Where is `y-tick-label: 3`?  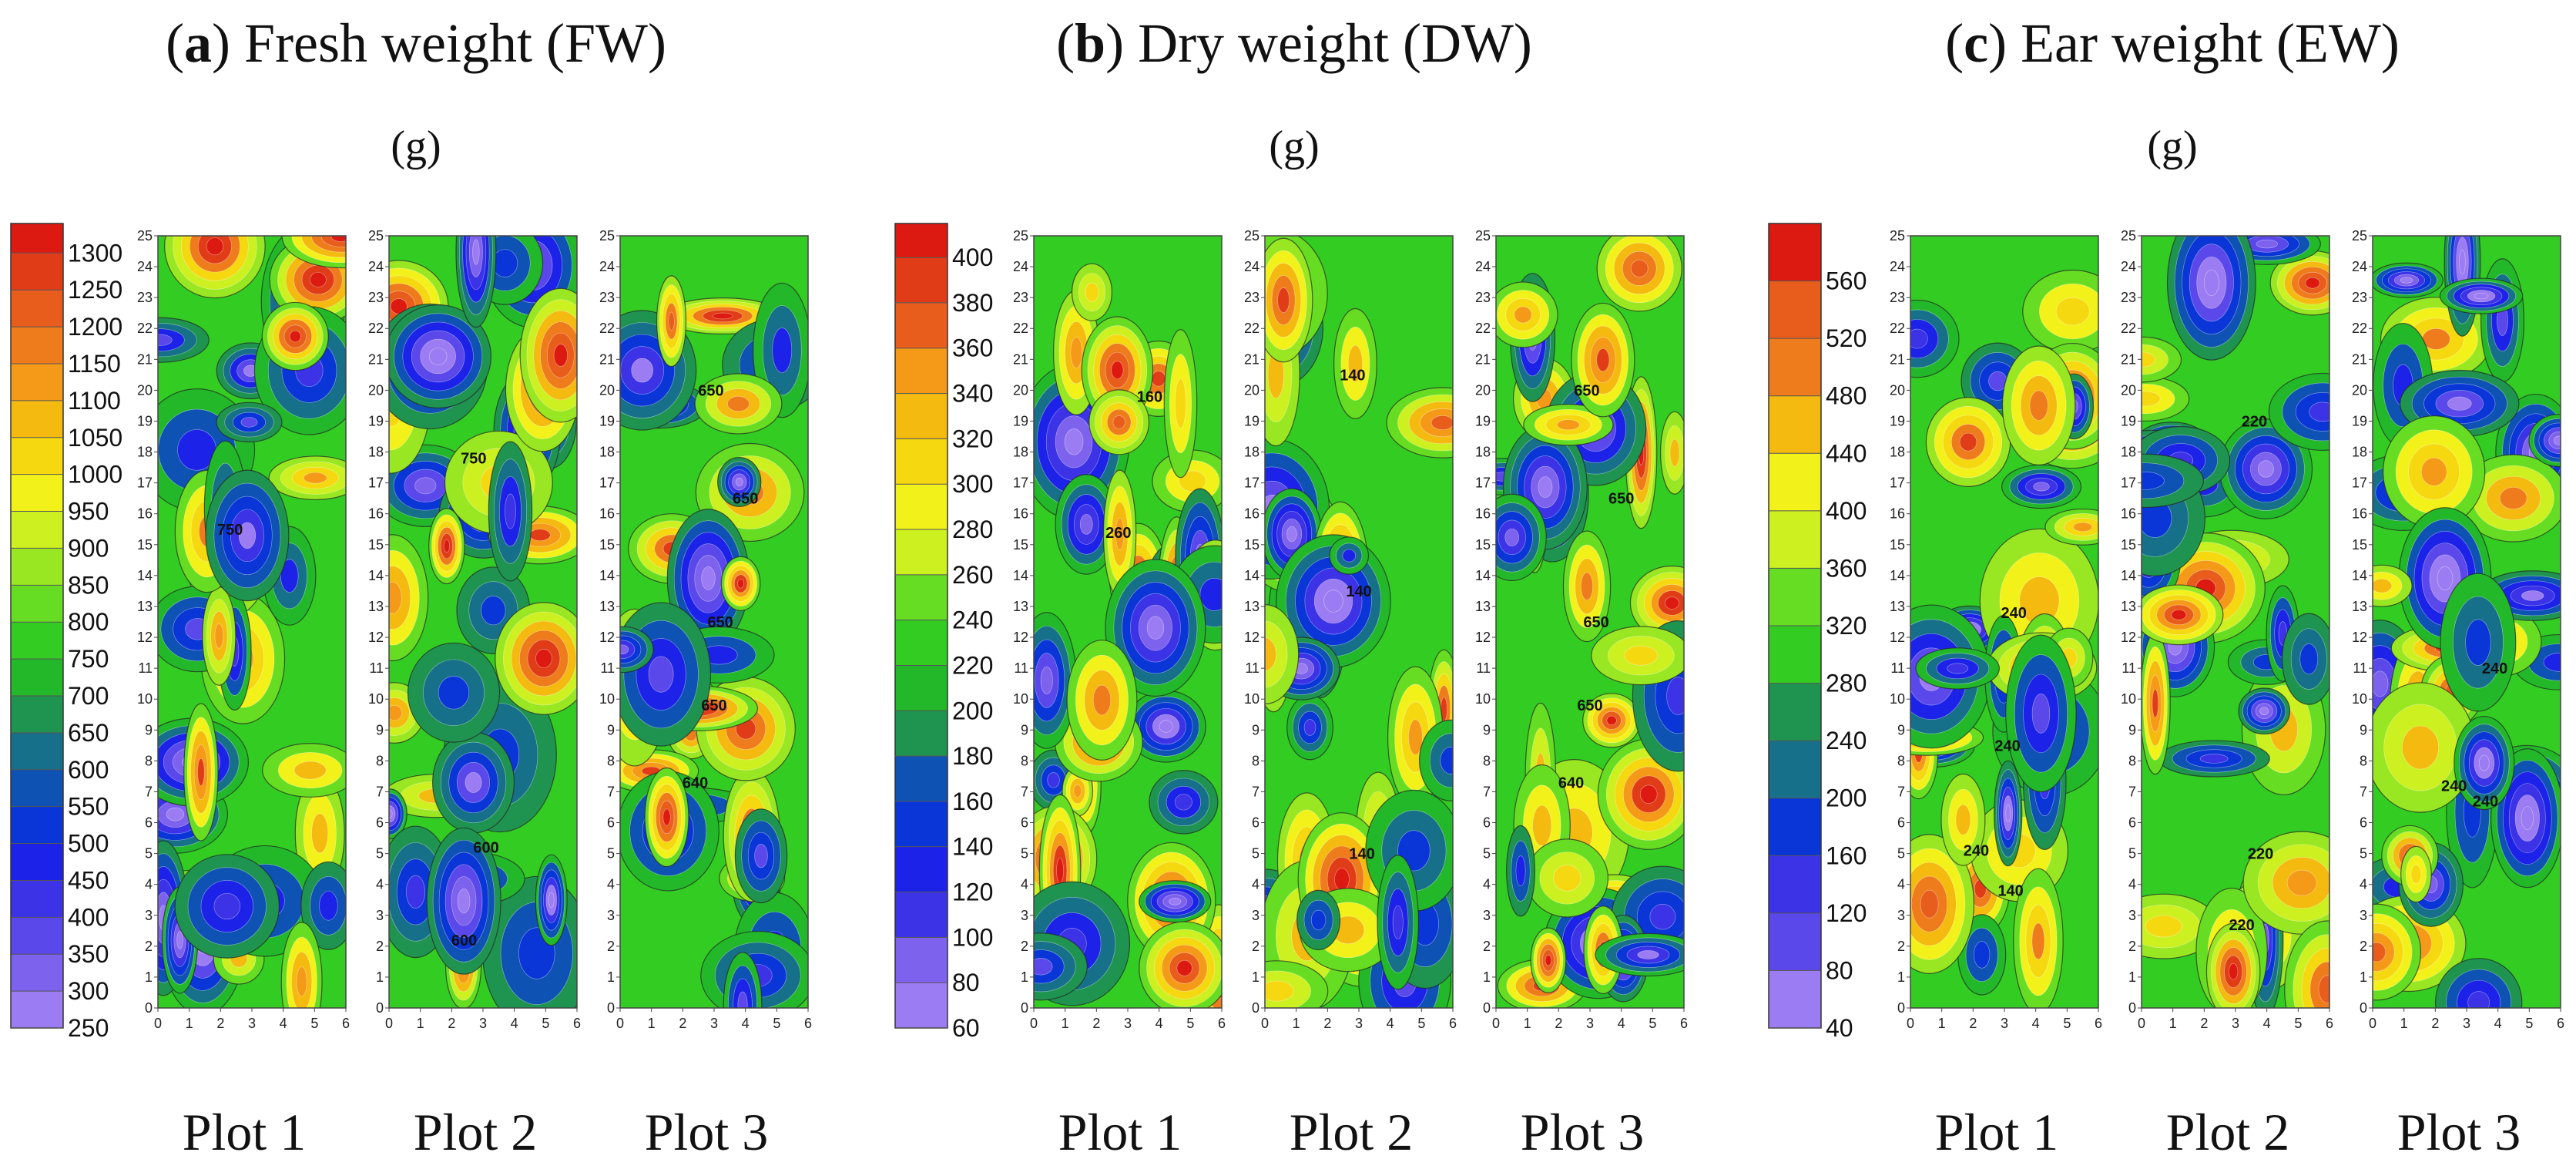
y-tick-label: 3 is located at coordinates (1255, 915).